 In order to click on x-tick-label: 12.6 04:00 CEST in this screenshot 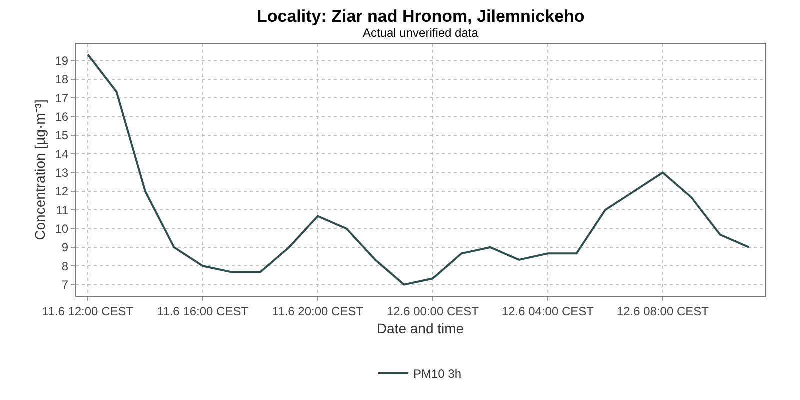, I will do `click(548, 311)`.